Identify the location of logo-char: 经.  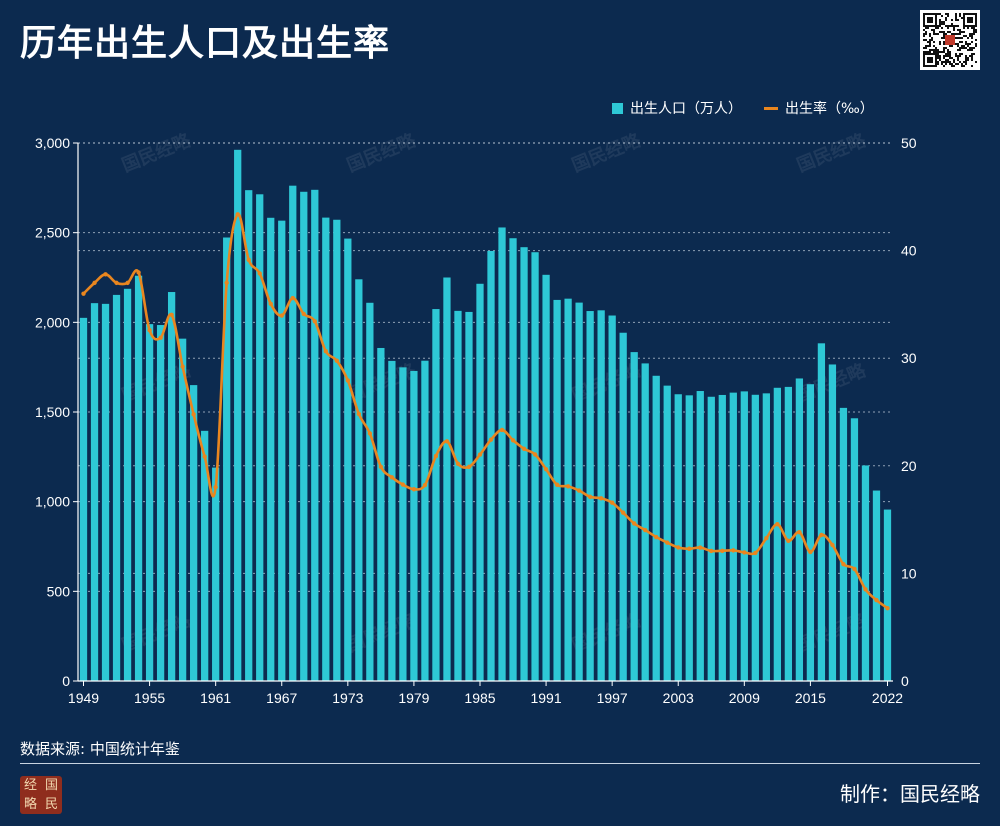
(30, 785).